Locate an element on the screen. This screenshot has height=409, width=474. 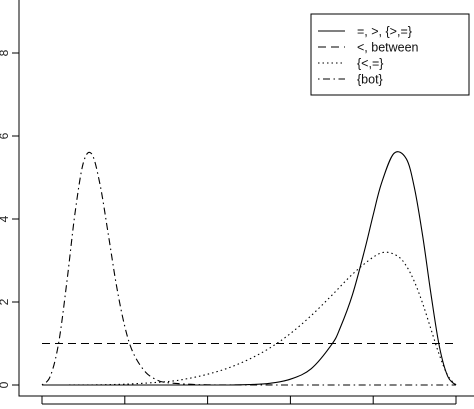
x-axis is located at coordinates (249, 400).